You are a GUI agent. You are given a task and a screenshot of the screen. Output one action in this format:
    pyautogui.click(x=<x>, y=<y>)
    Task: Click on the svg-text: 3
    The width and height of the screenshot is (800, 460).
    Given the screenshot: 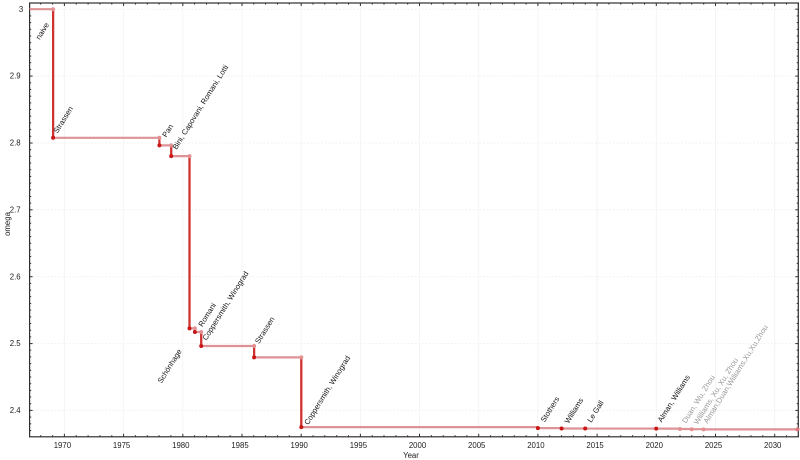 What is the action you would take?
    pyautogui.click(x=21, y=9)
    